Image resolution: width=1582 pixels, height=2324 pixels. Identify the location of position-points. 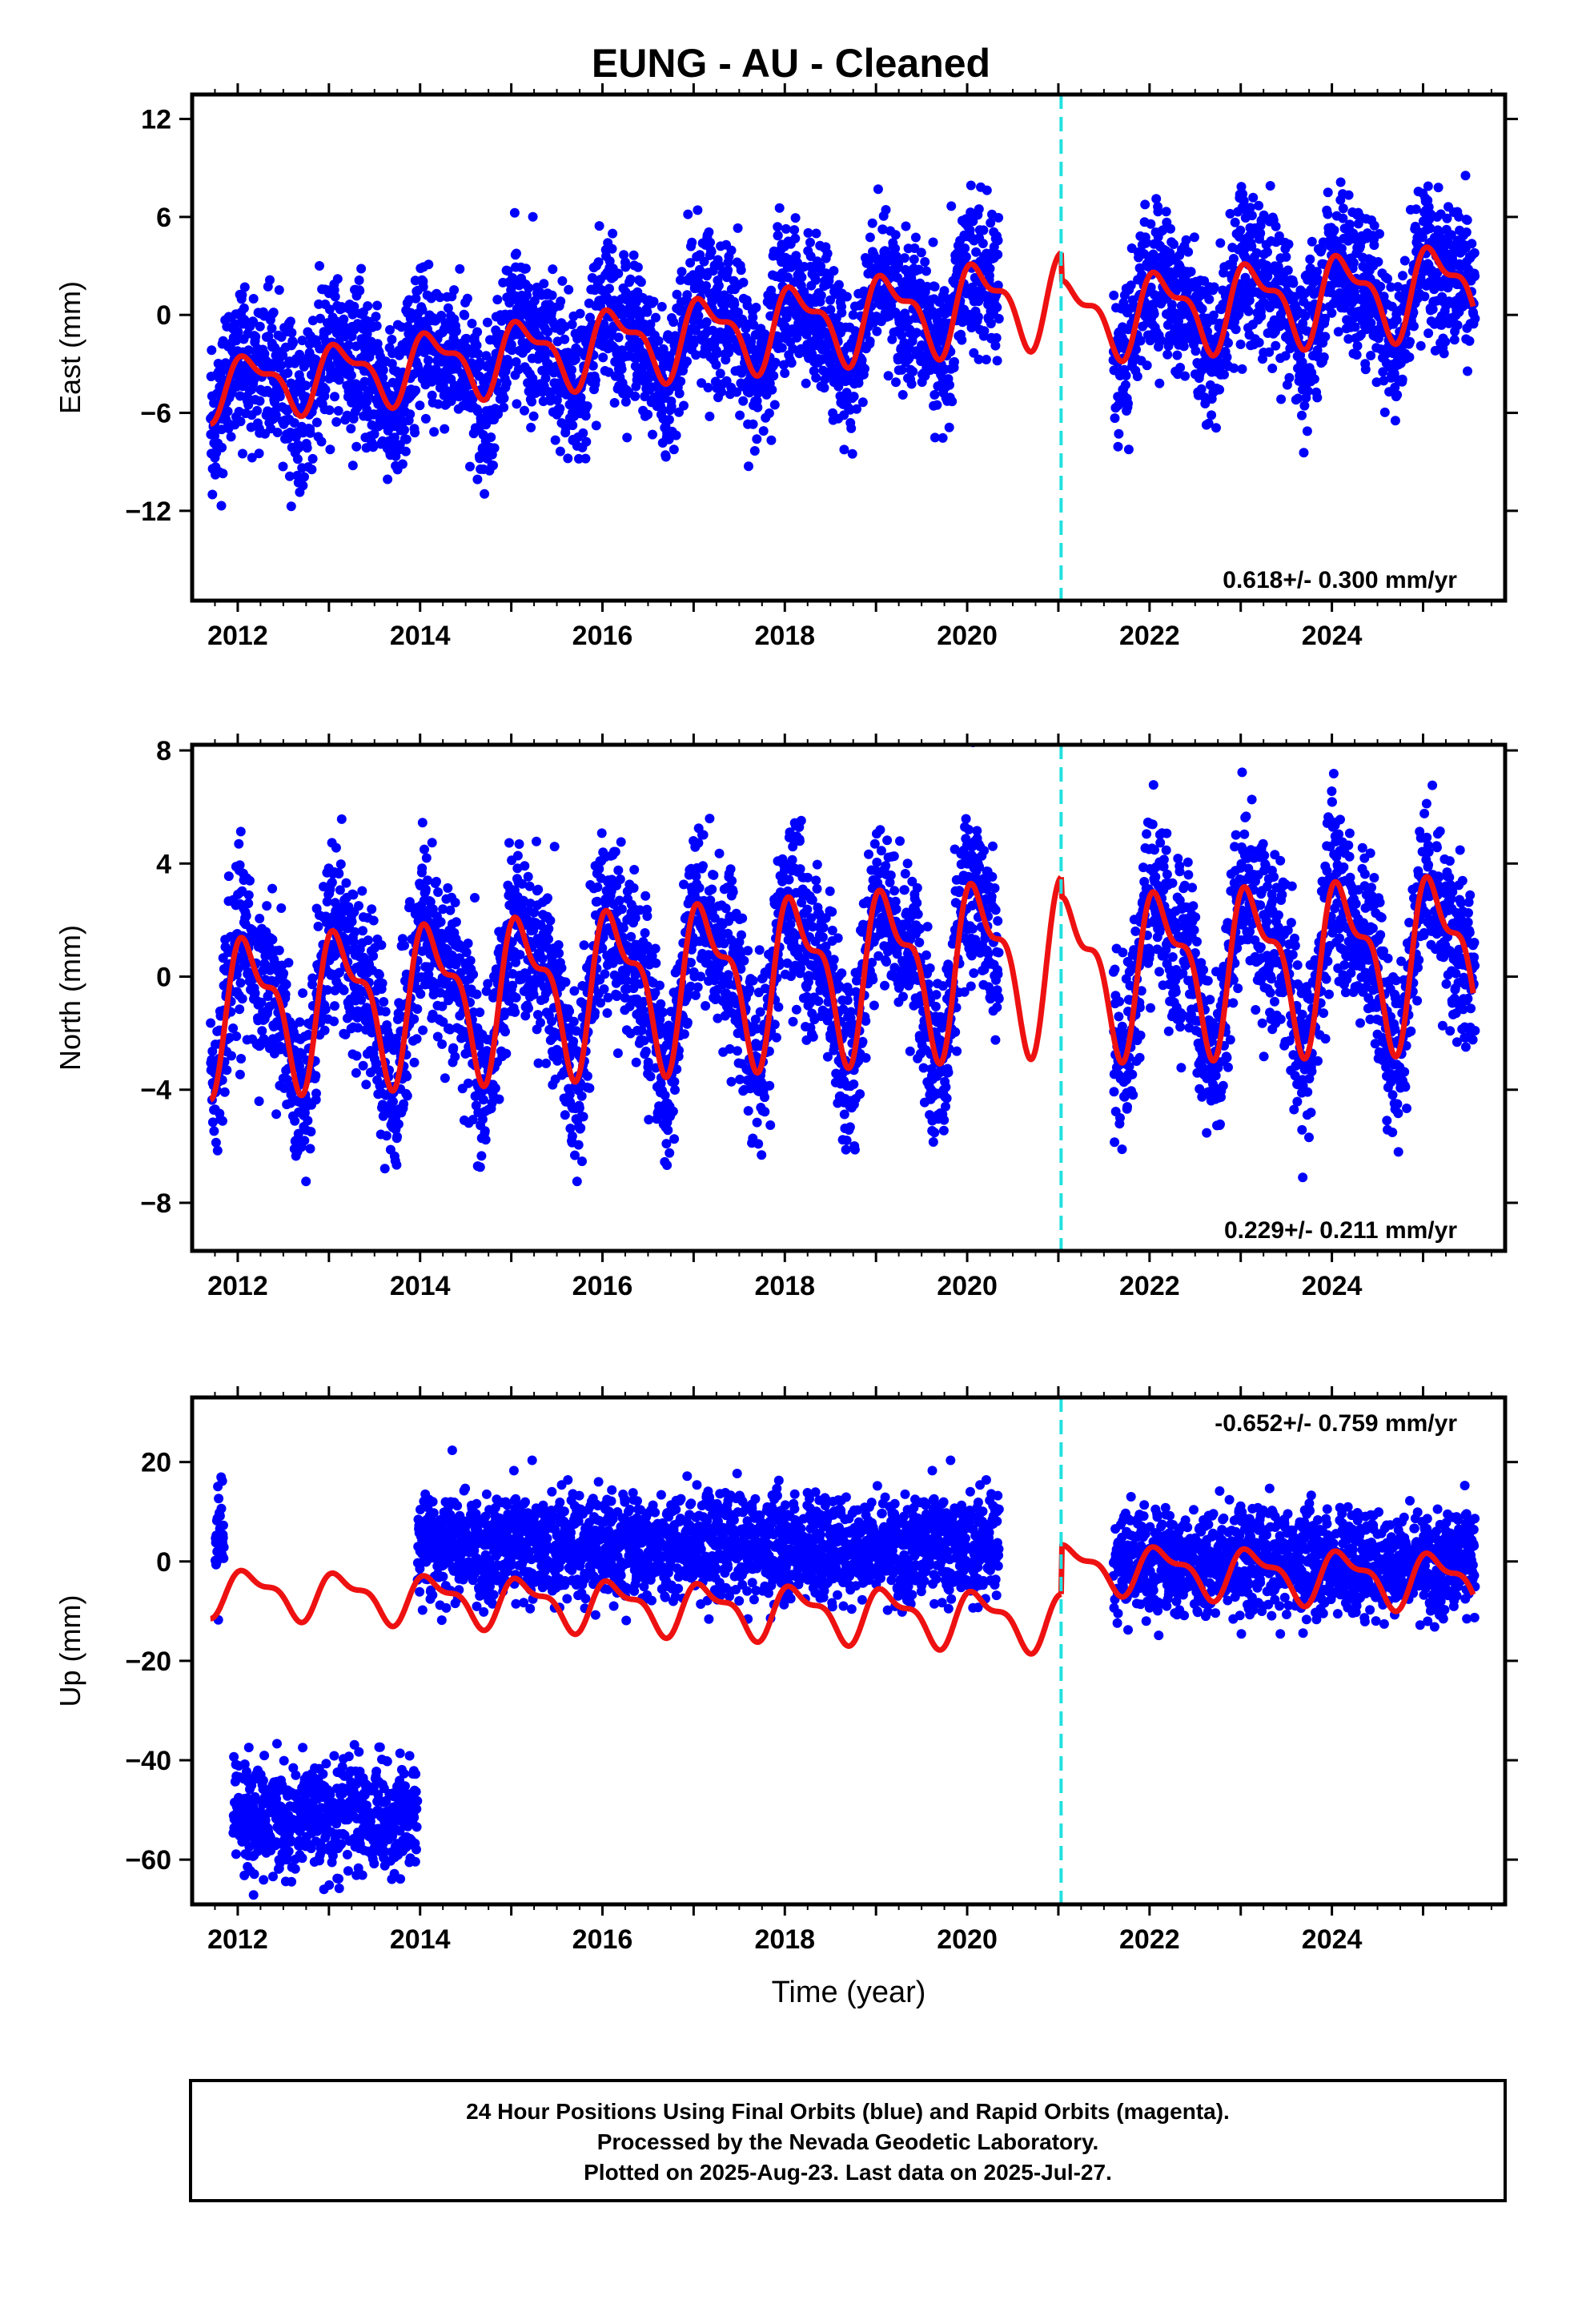
(843, 341).